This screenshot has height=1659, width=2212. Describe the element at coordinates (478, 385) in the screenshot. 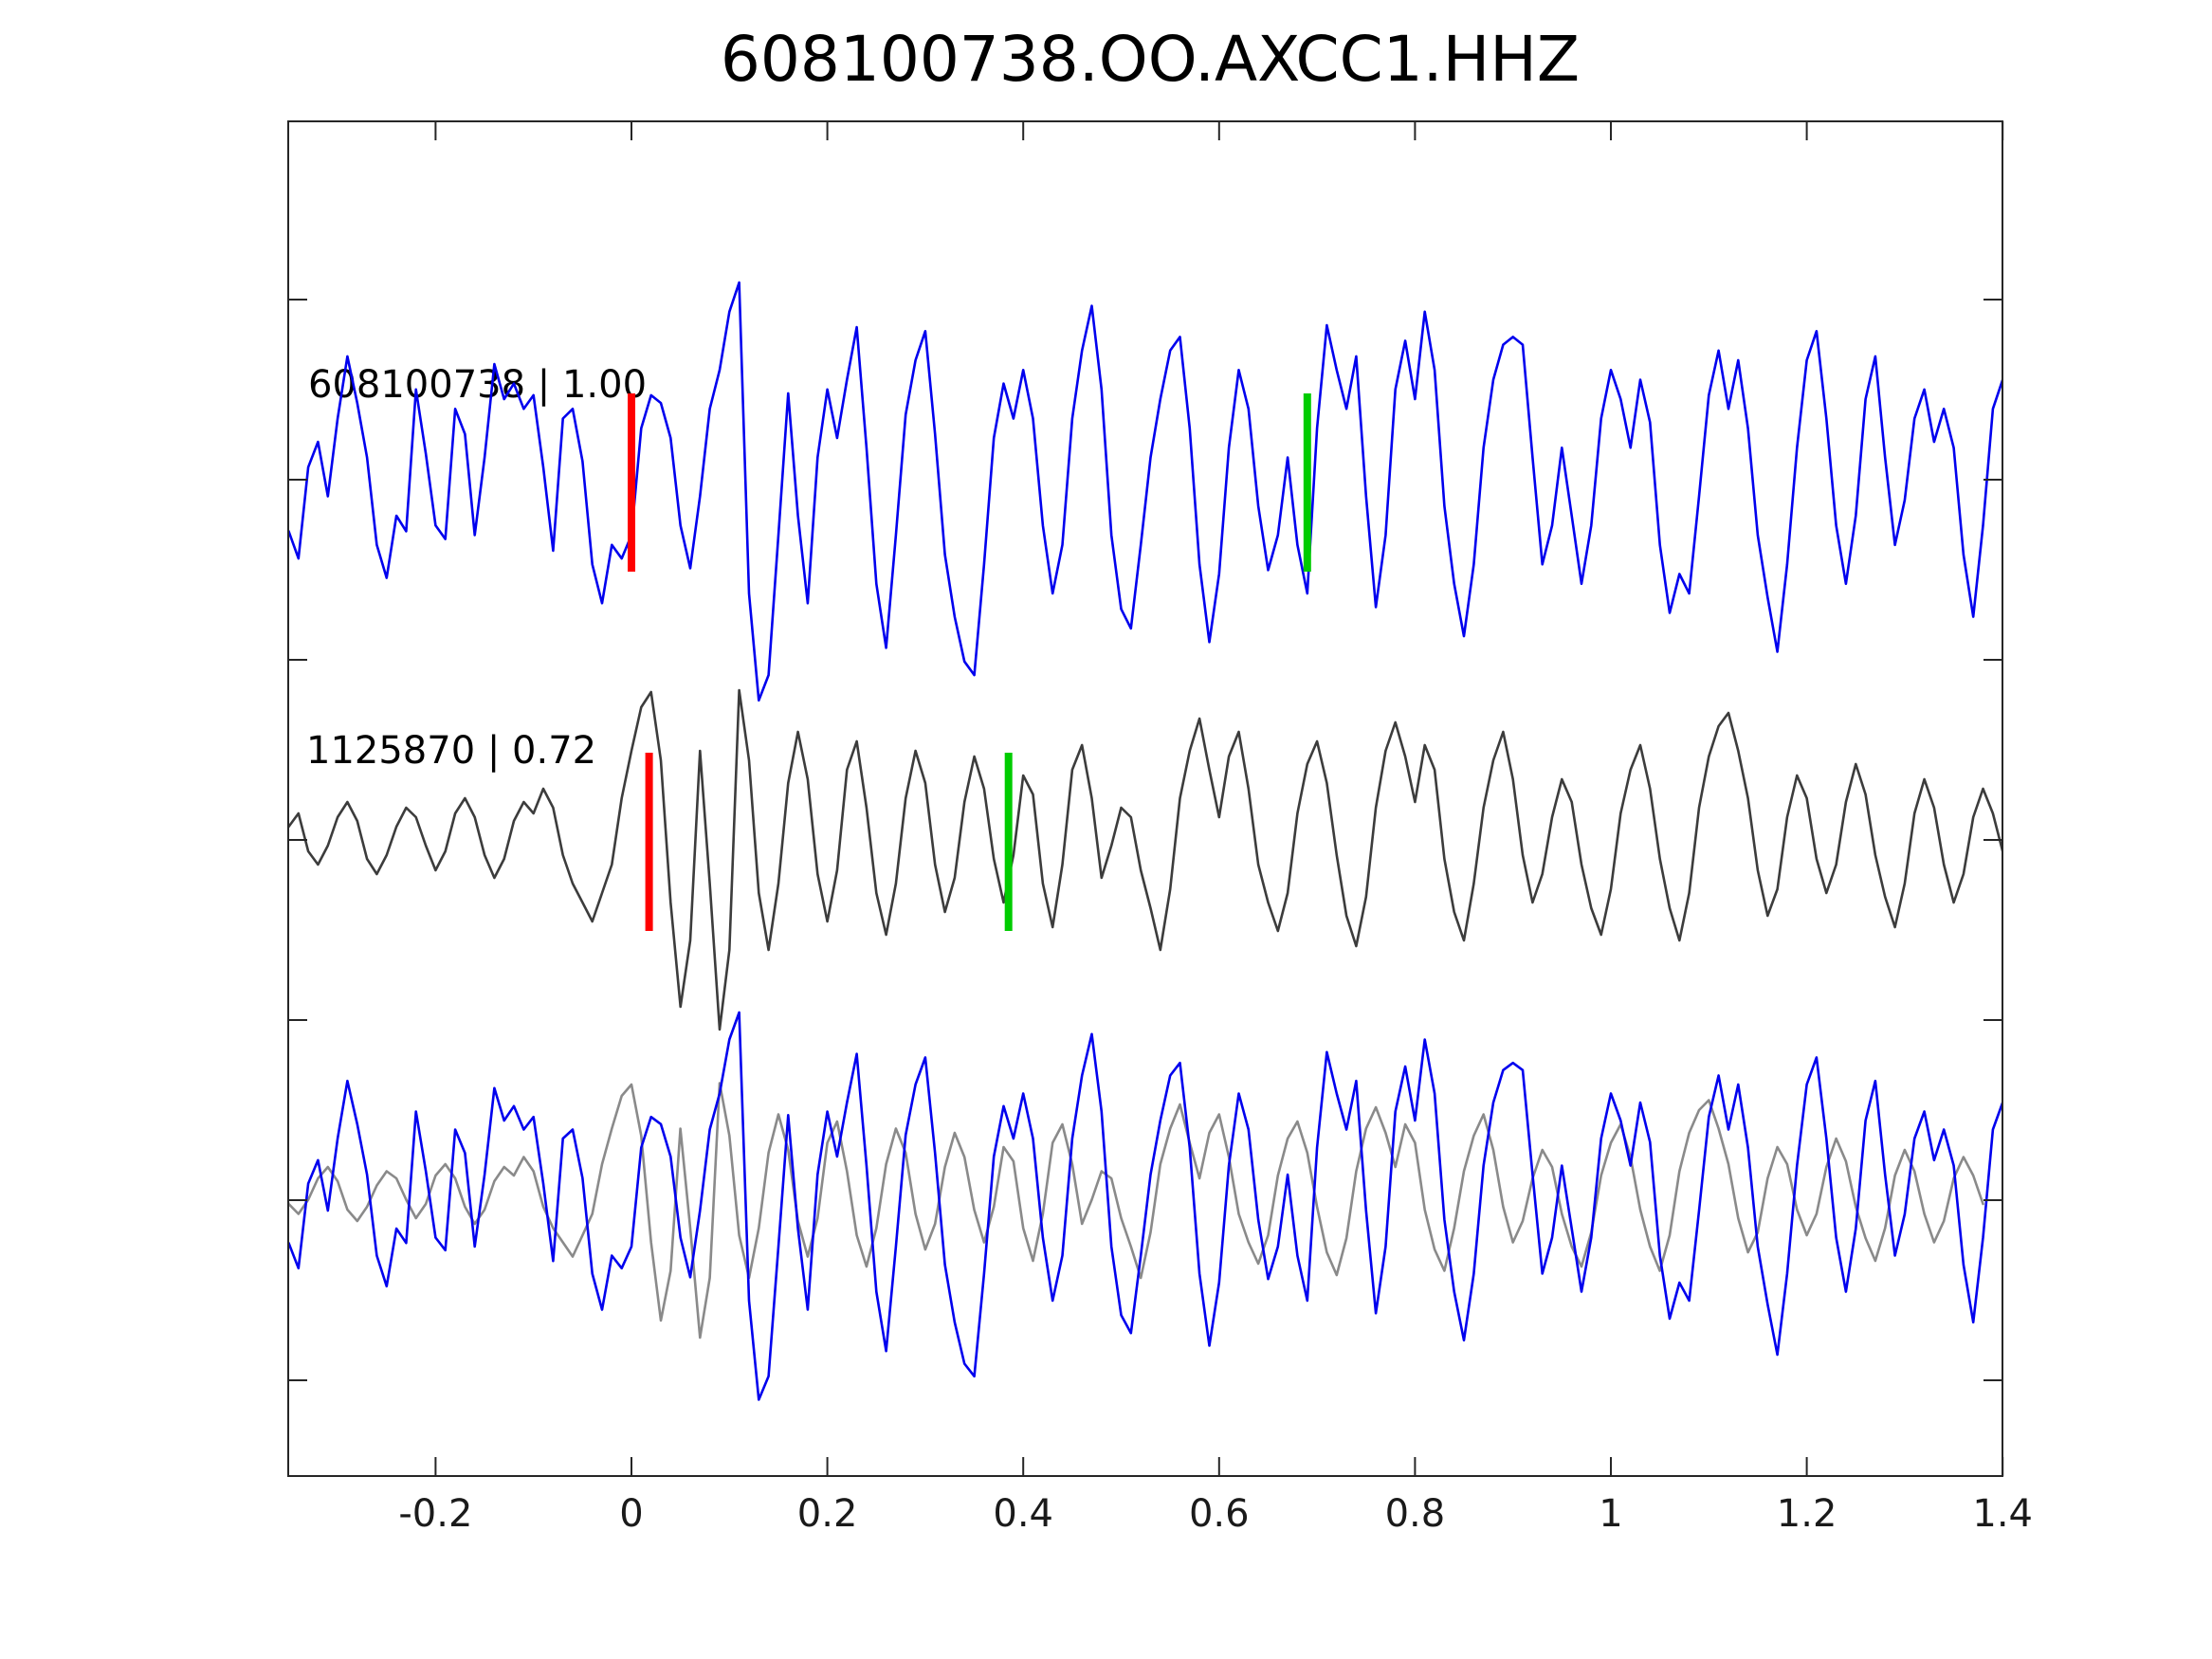

I see `trace-label-detection: 608100738 | 1.00` at that location.